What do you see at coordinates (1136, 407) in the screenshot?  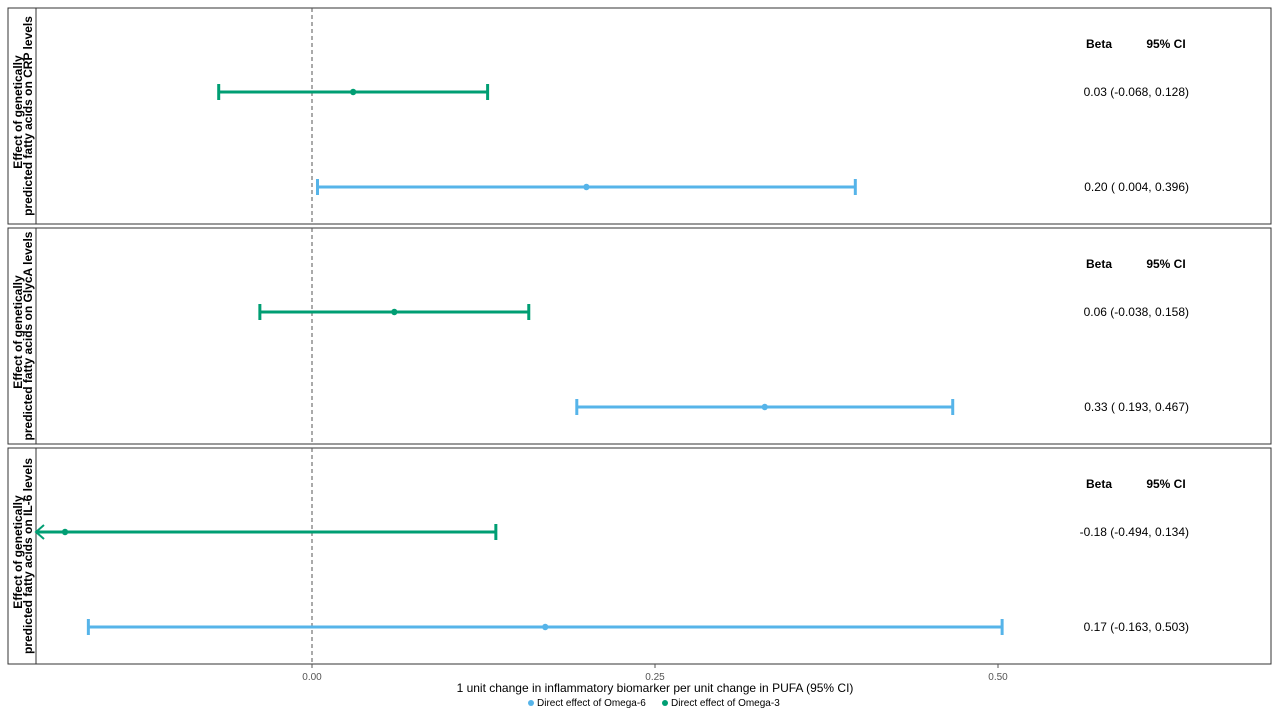 I see `estimate-text: 0.33 ( 0.193, 0.467)` at bounding box center [1136, 407].